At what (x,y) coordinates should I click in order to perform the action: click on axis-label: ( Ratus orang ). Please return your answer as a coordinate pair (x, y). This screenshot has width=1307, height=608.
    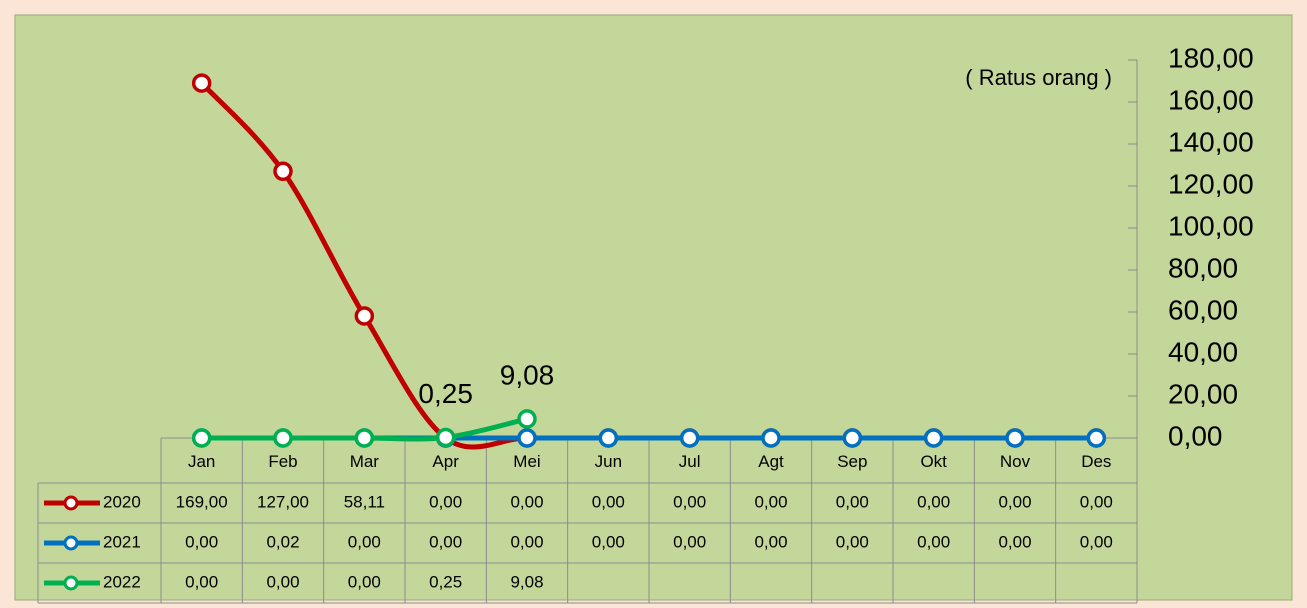
    Looking at the image, I should click on (1038, 77).